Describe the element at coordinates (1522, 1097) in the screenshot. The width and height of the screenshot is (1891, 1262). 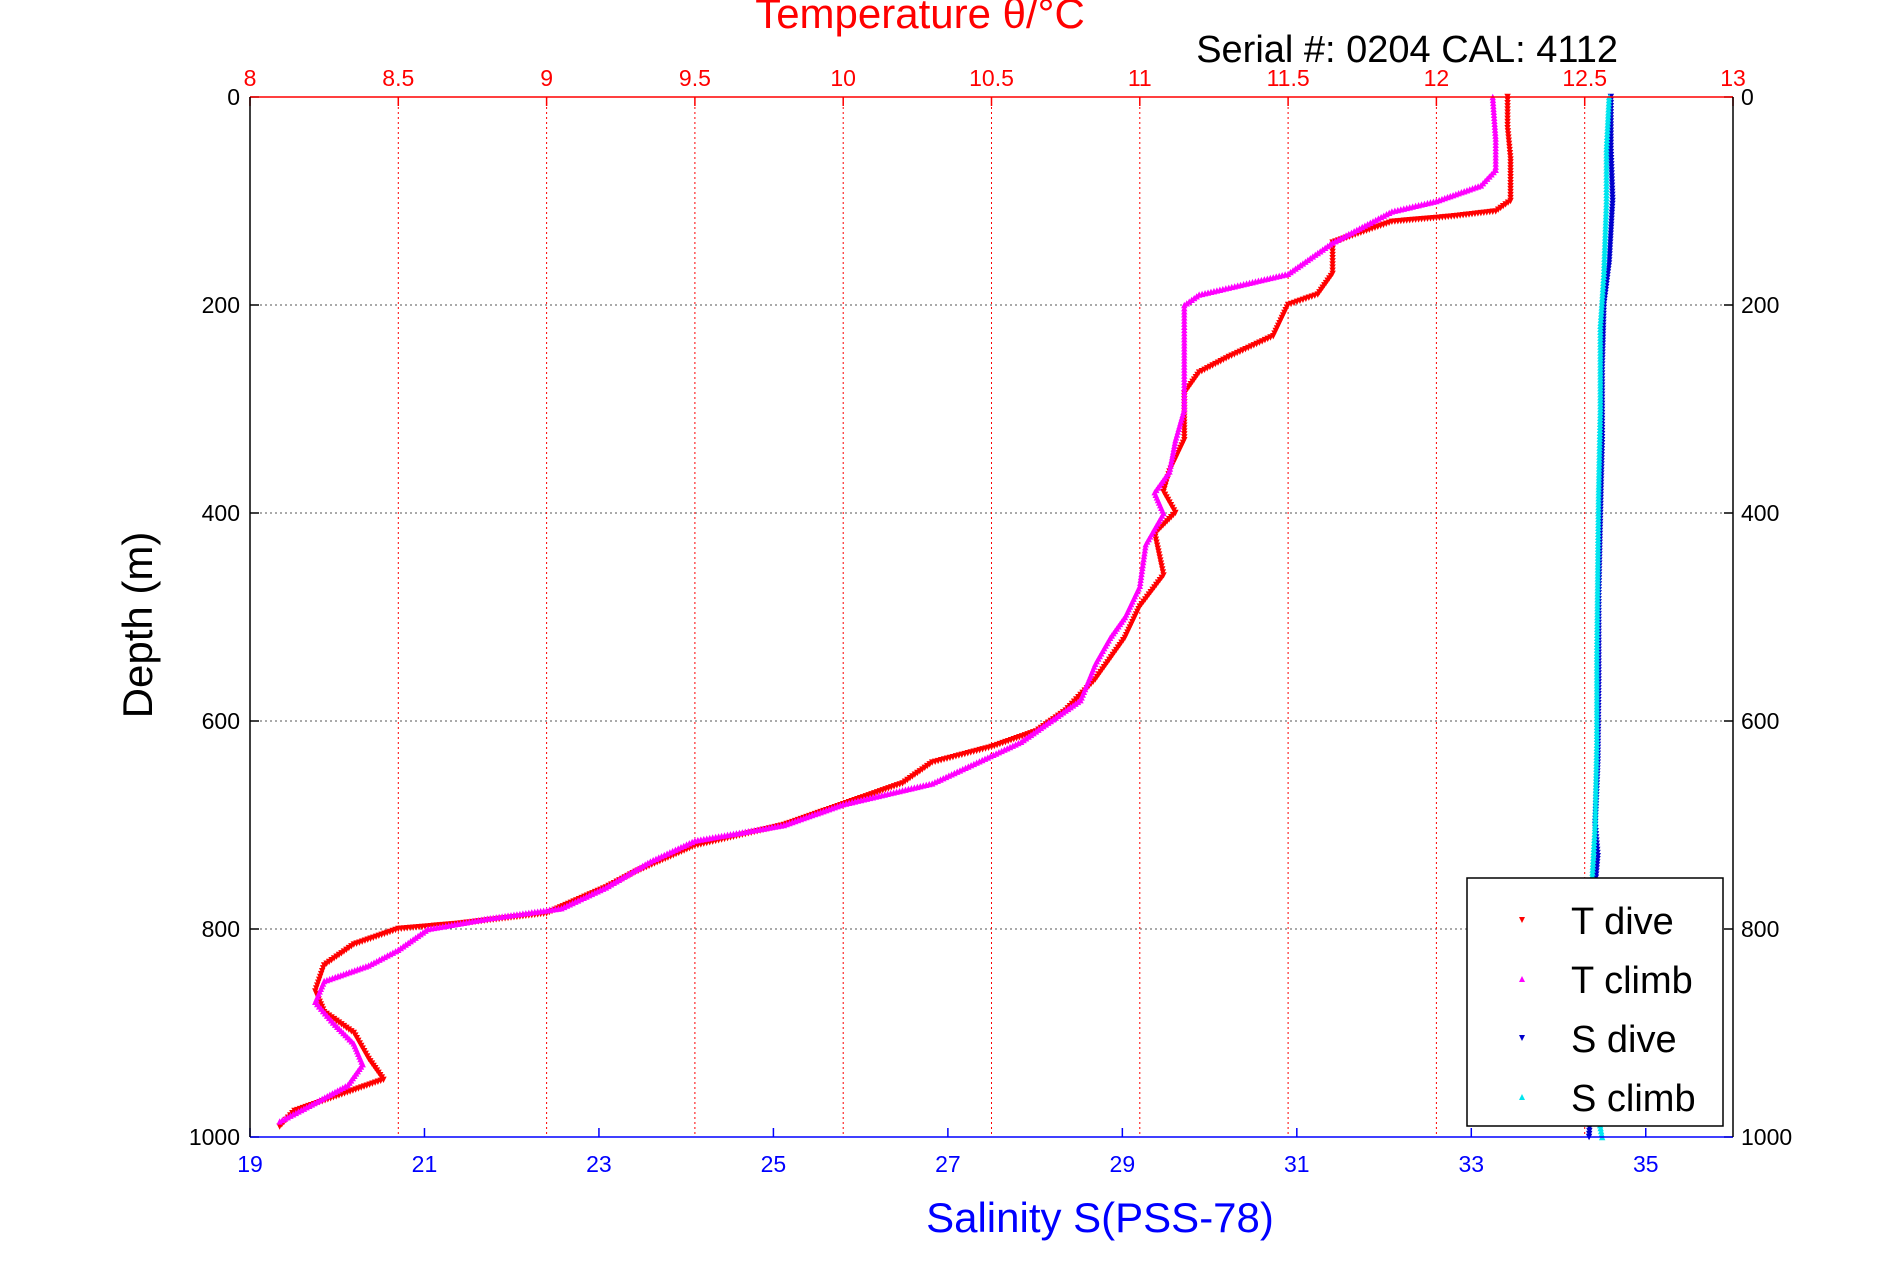
I see `legend-marker-s-climb` at that location.